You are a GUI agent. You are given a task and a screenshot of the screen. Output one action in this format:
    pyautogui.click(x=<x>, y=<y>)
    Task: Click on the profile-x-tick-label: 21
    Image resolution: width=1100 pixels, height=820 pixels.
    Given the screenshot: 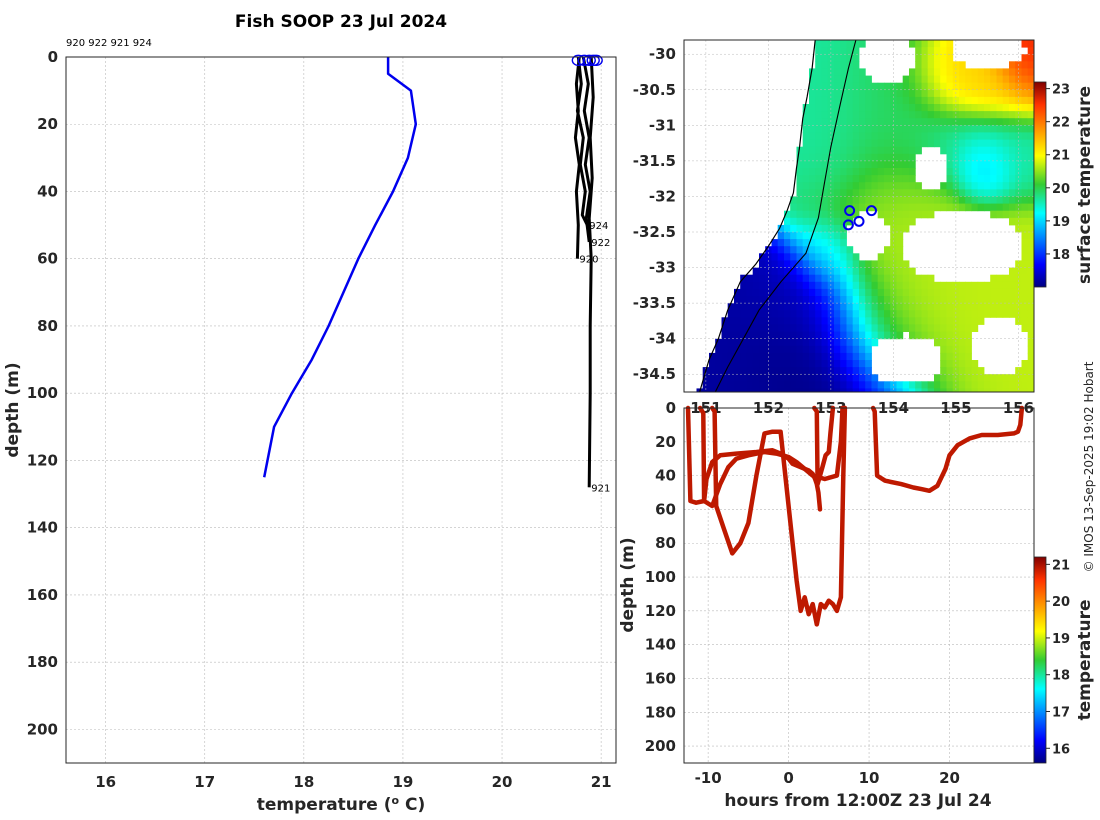 What is the action you would take?
    pyautogui.click(x=601, y=782)
    